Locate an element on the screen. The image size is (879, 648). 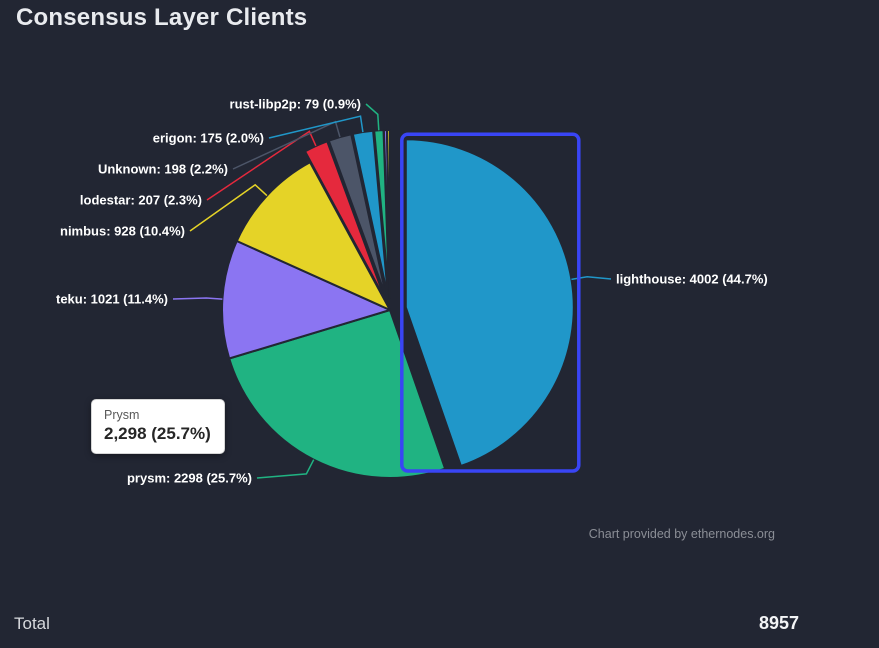
slice-label-teku: teku: 1021 (11.4%) is located at coordinates (112, 299).